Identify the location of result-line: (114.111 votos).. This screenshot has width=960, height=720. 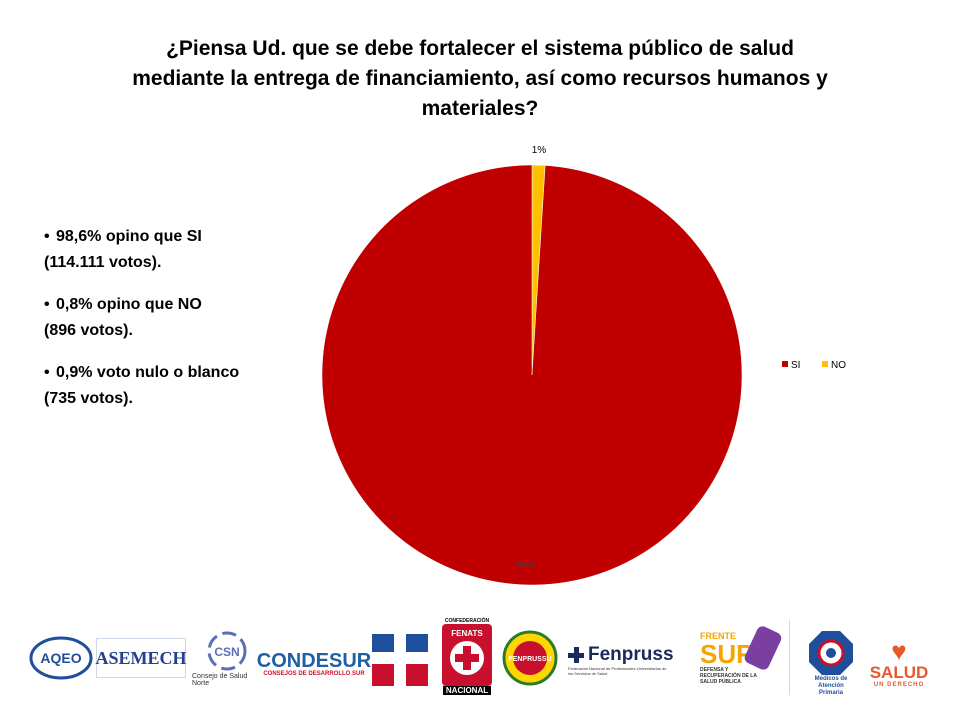
(103, 262).